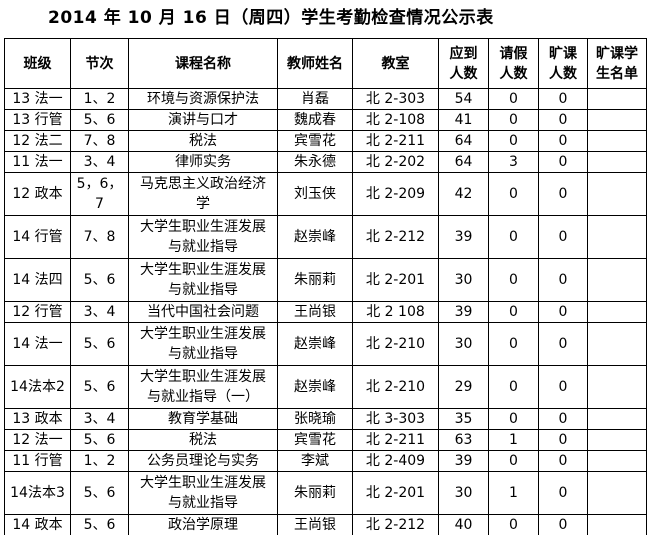 The height and width of the screenshot is (535, 650). What do you see at coordinates (37, 194) in the screenshot?
I see `cell-class: 12 政本` at bounding box center [37, 194].